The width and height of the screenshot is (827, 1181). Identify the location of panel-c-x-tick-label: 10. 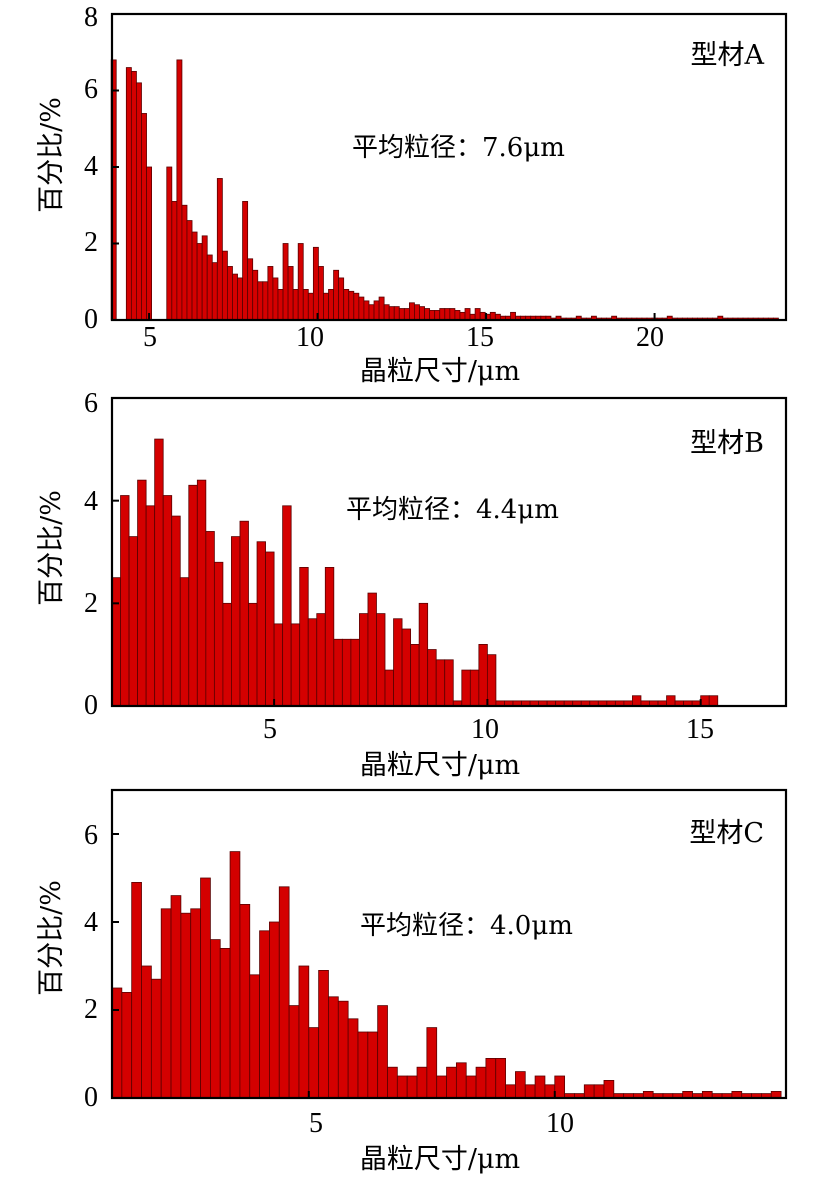
(560, 1123).